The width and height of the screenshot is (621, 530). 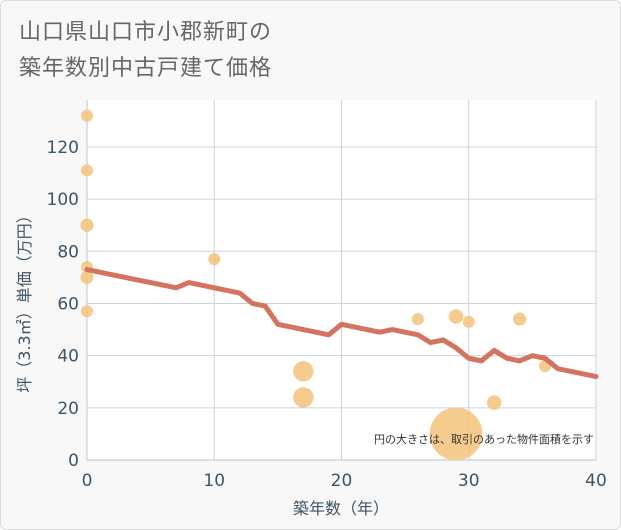 I want to click on y-tick-label: 80, so click(x=68, y=252).